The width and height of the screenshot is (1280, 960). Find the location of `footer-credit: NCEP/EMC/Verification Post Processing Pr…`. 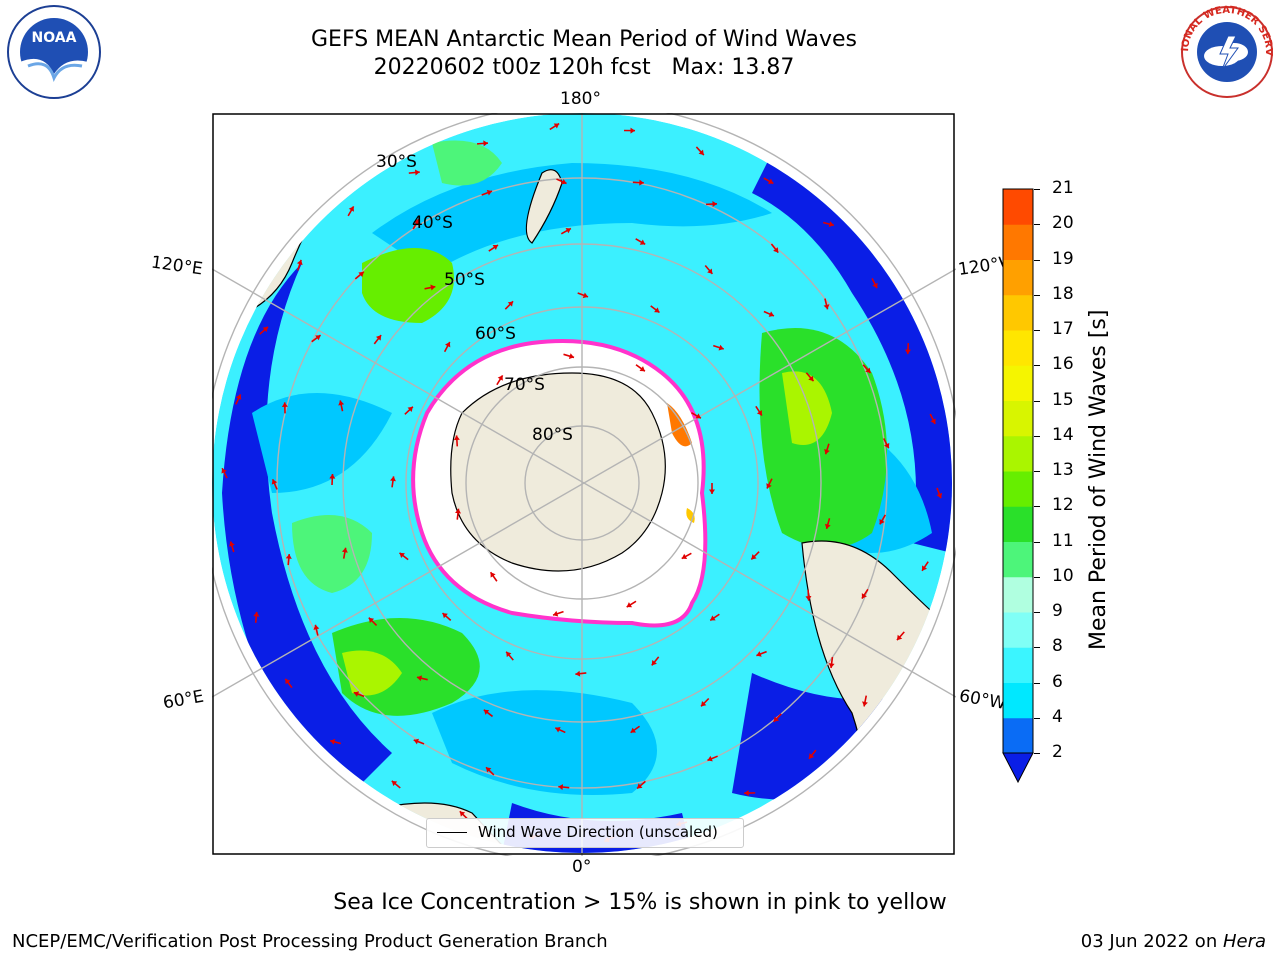

footer-credit: NCEP/EMC/Verification Post Processing Pr… is located at coordinates (310, 941).